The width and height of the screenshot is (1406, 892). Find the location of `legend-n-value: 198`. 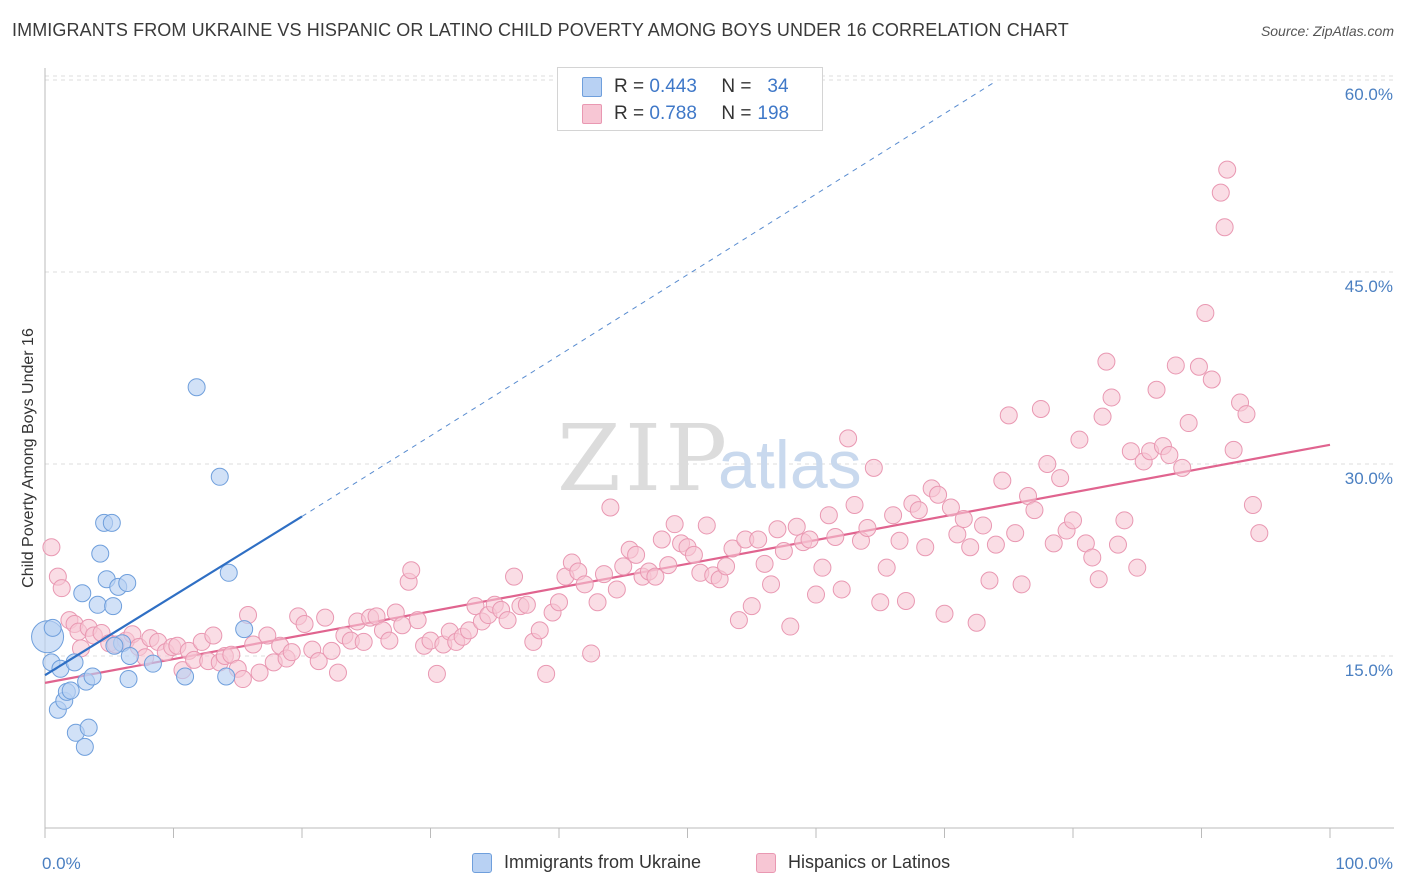

legend-n-value: 198 is located at coordinates (773, 113).